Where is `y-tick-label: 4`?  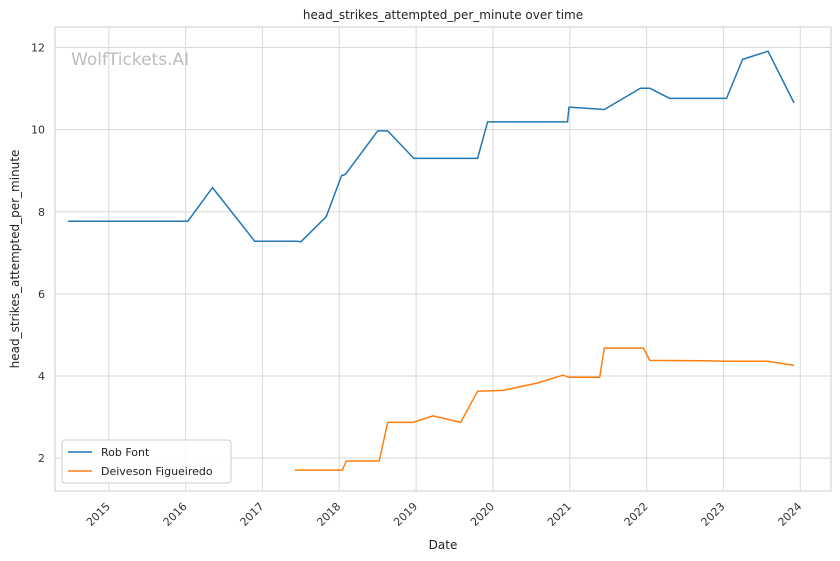
y-tick-label: 4 is located at coordinates (41, 376).